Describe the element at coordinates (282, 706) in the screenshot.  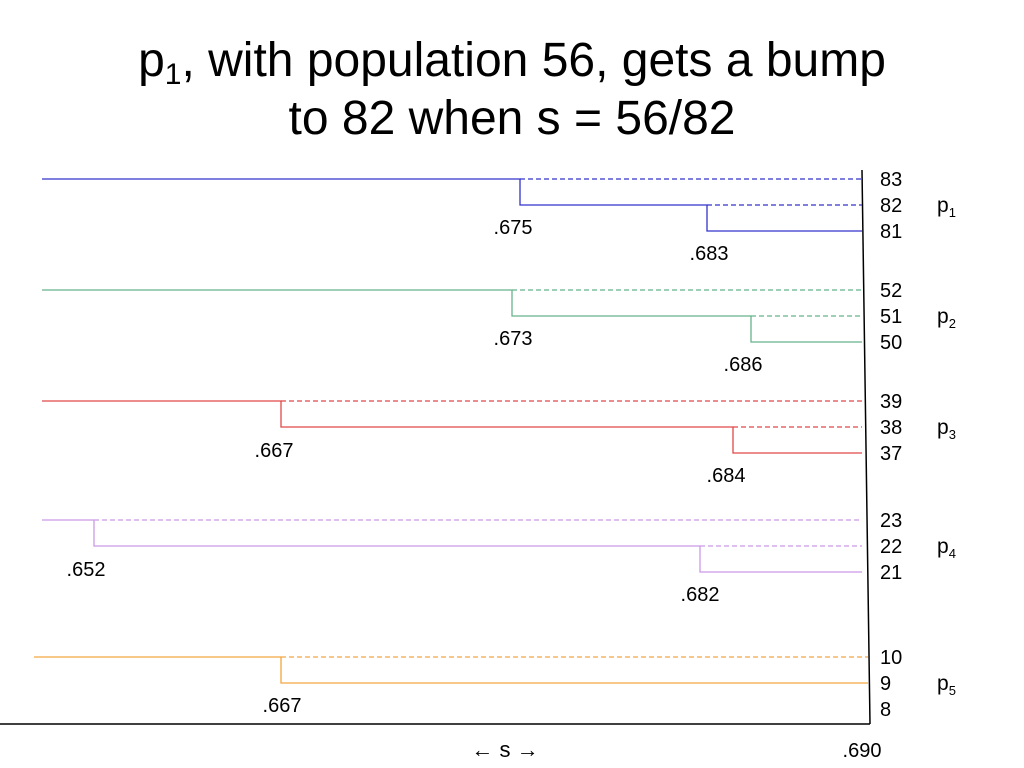
I see `step-label-p5-1: .667` at that location.